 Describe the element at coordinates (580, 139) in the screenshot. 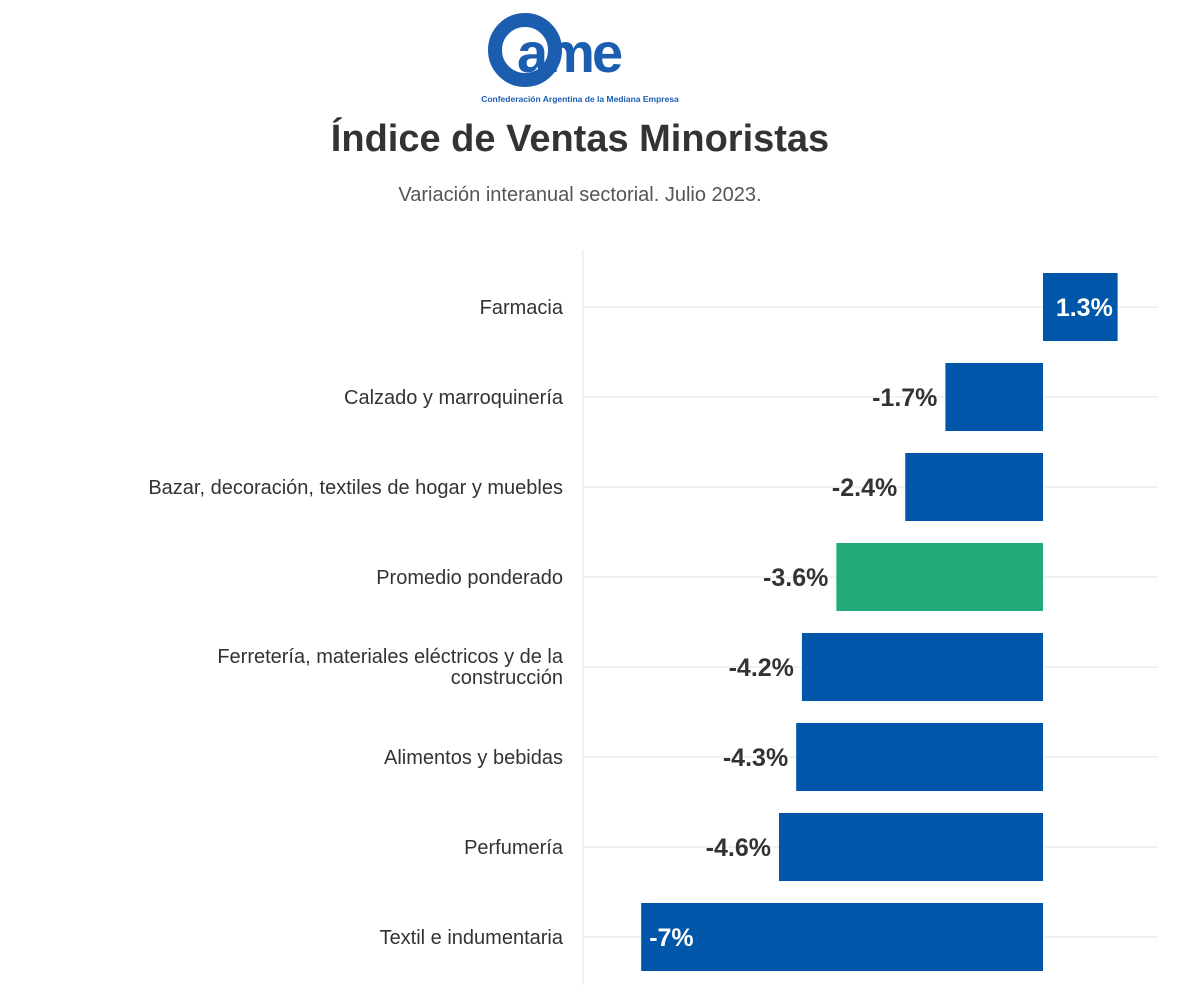

I see `chart-title: Índice de Ventas Minoristas` at that location.